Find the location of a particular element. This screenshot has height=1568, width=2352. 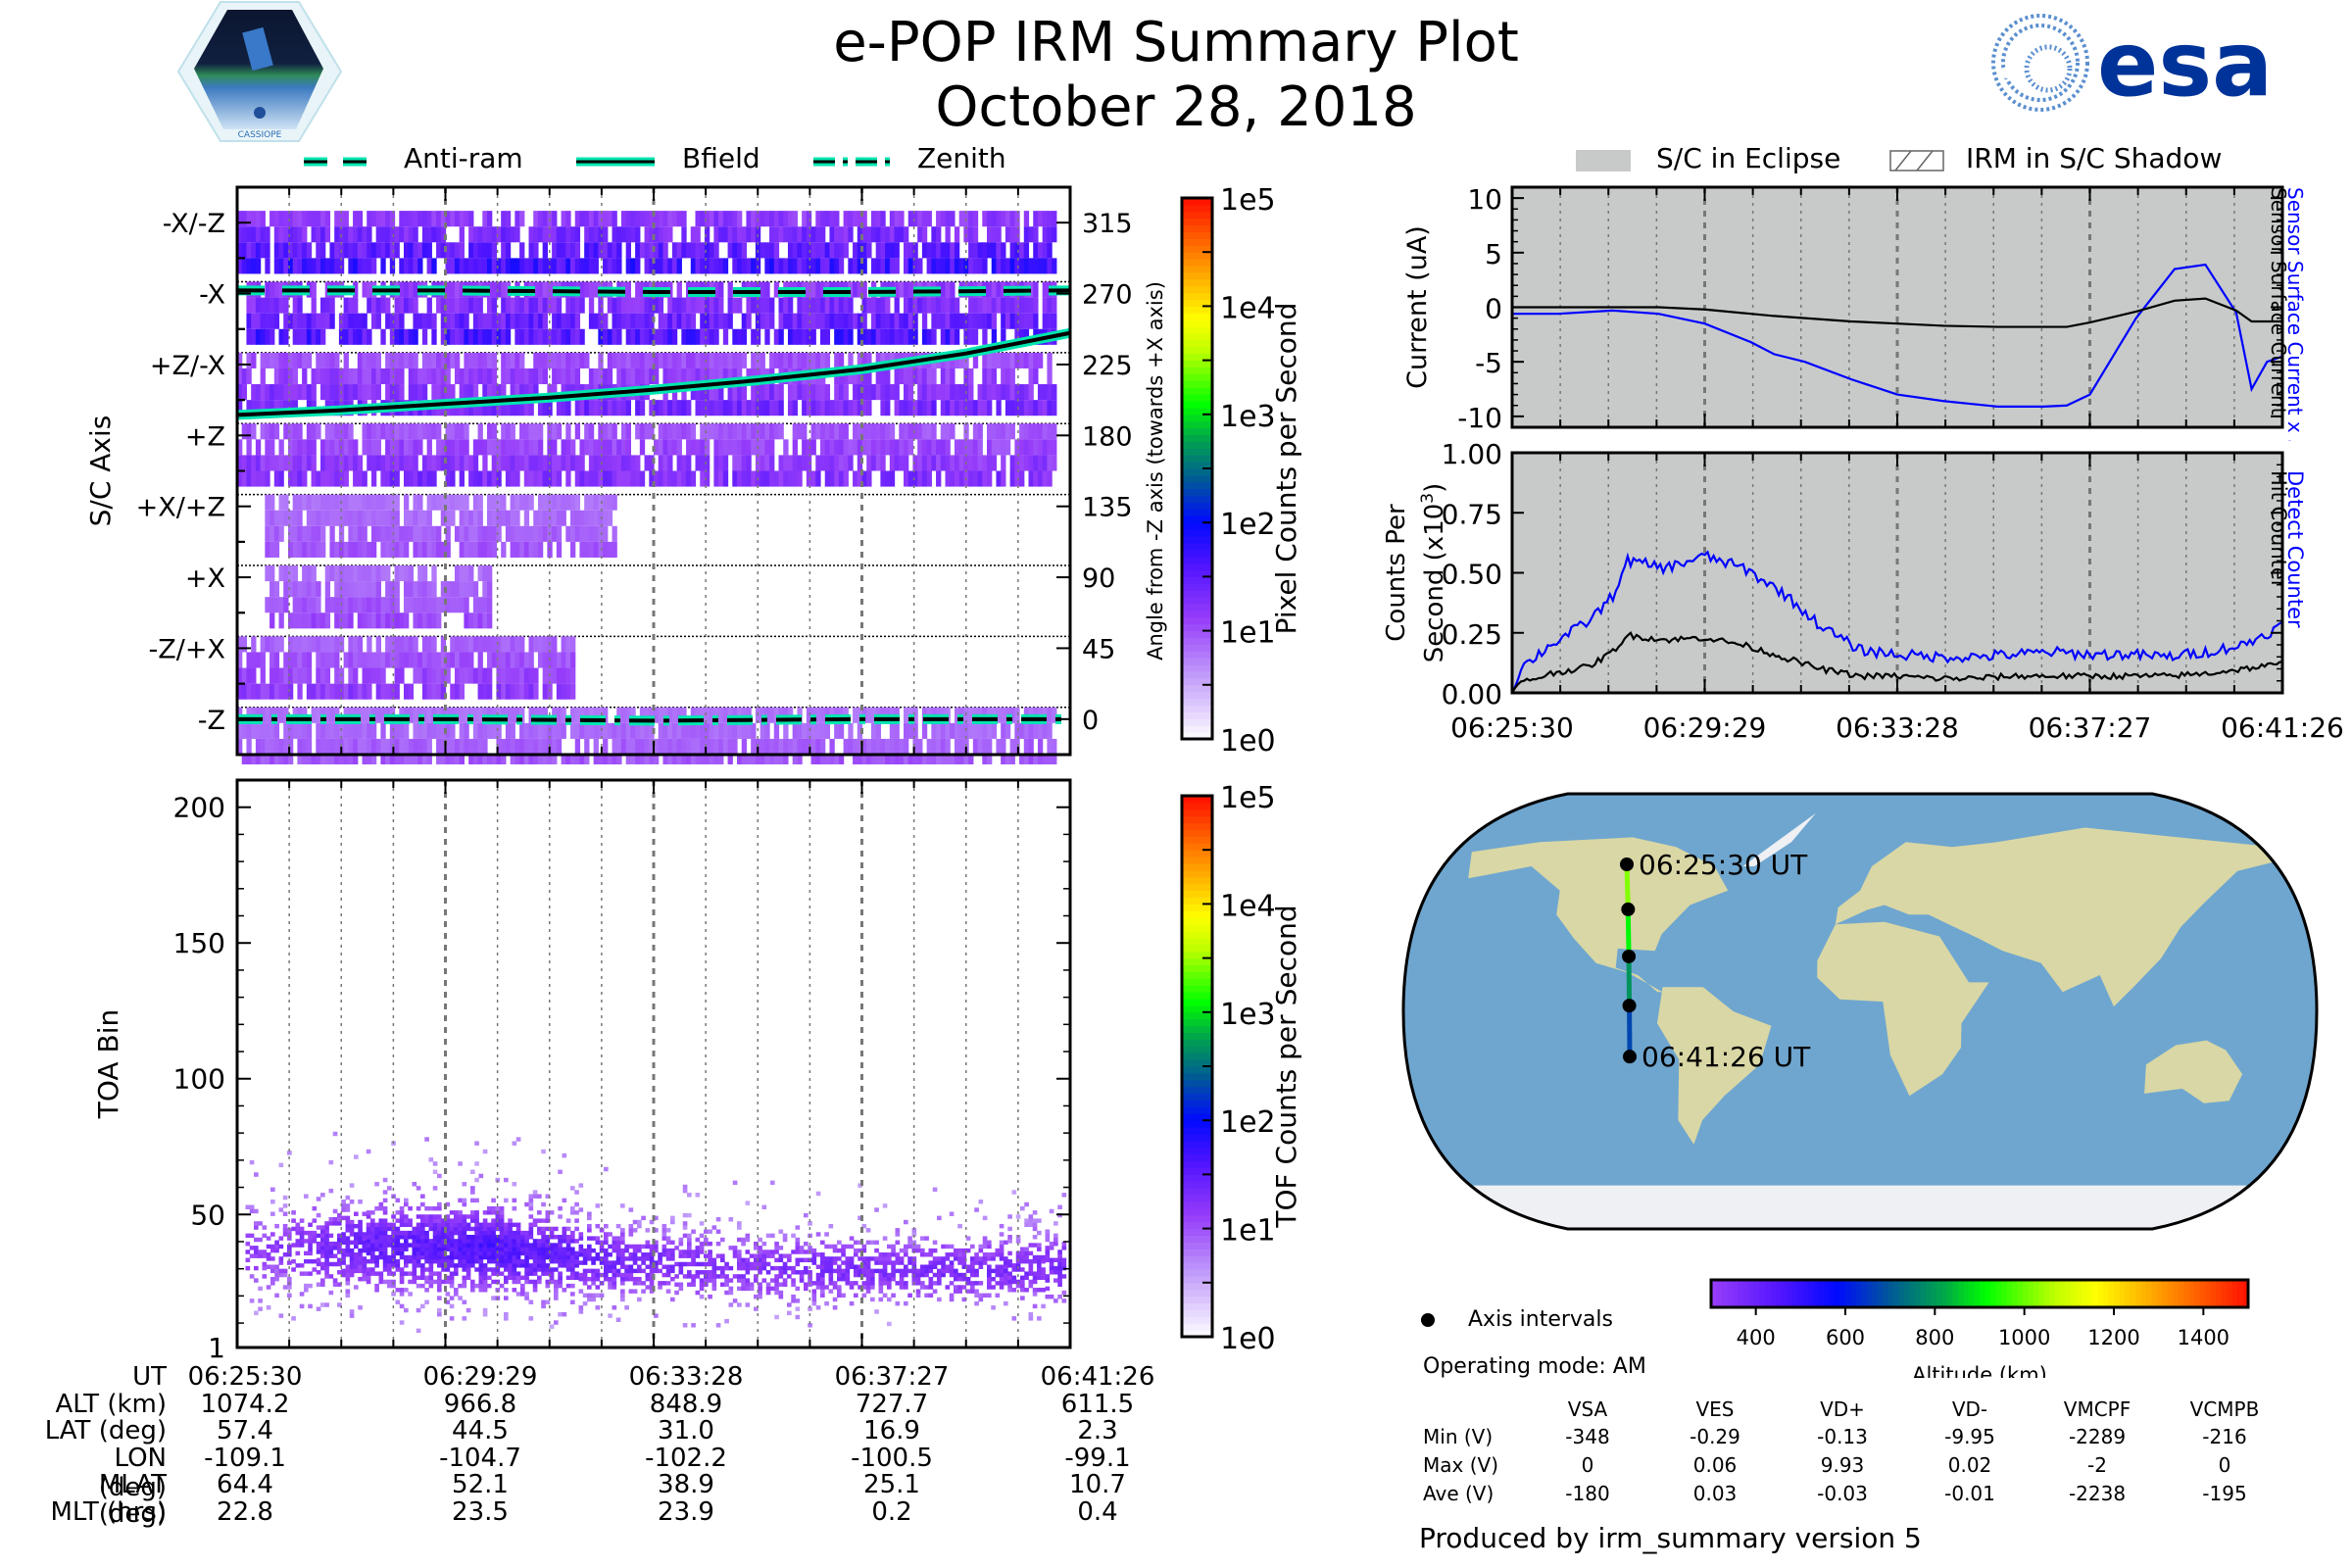

y-tick-label: +Z is located at coordinates (205, 436).